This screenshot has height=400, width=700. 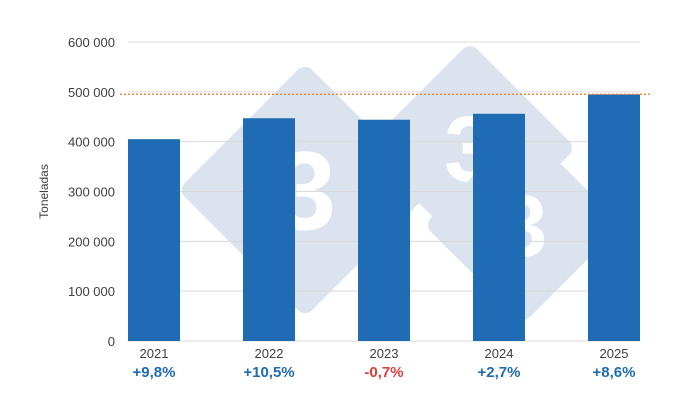 I want to click on y-axis-title: Toneladas, so click(x=44, y=191).